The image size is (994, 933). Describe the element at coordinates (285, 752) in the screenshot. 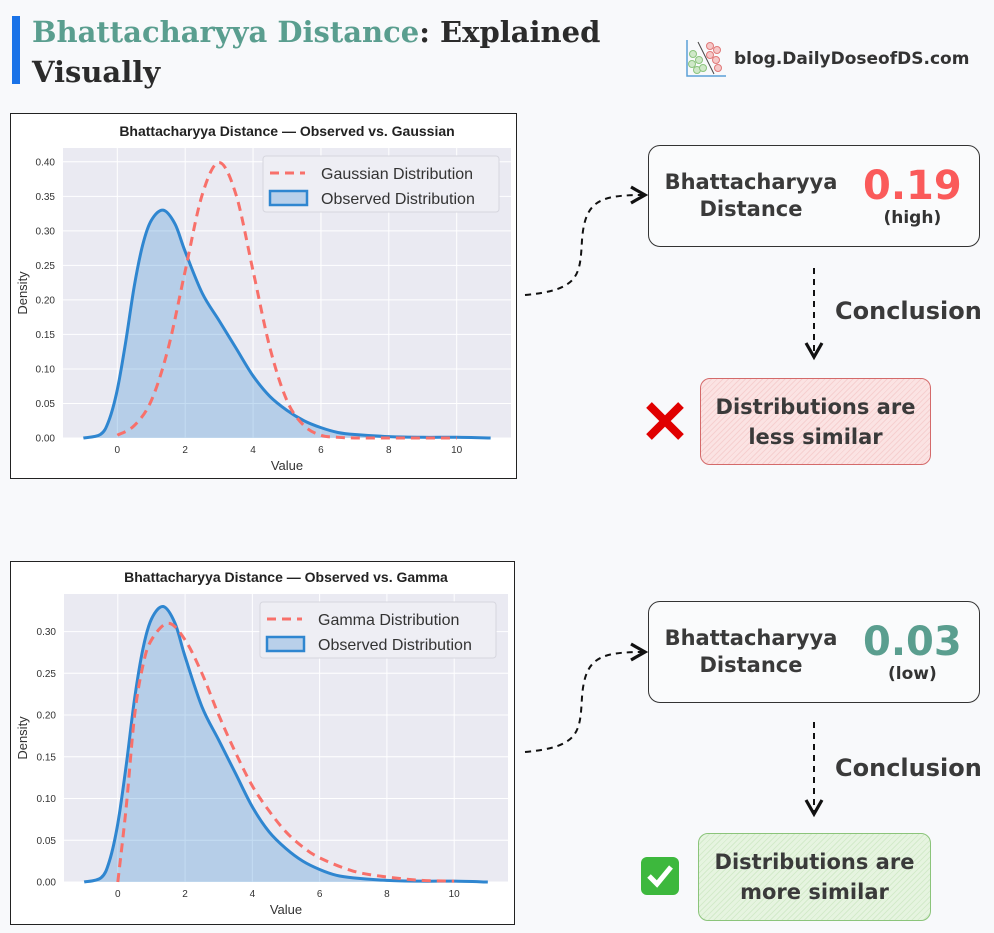

I see `gamma-distribution-line` at that location.